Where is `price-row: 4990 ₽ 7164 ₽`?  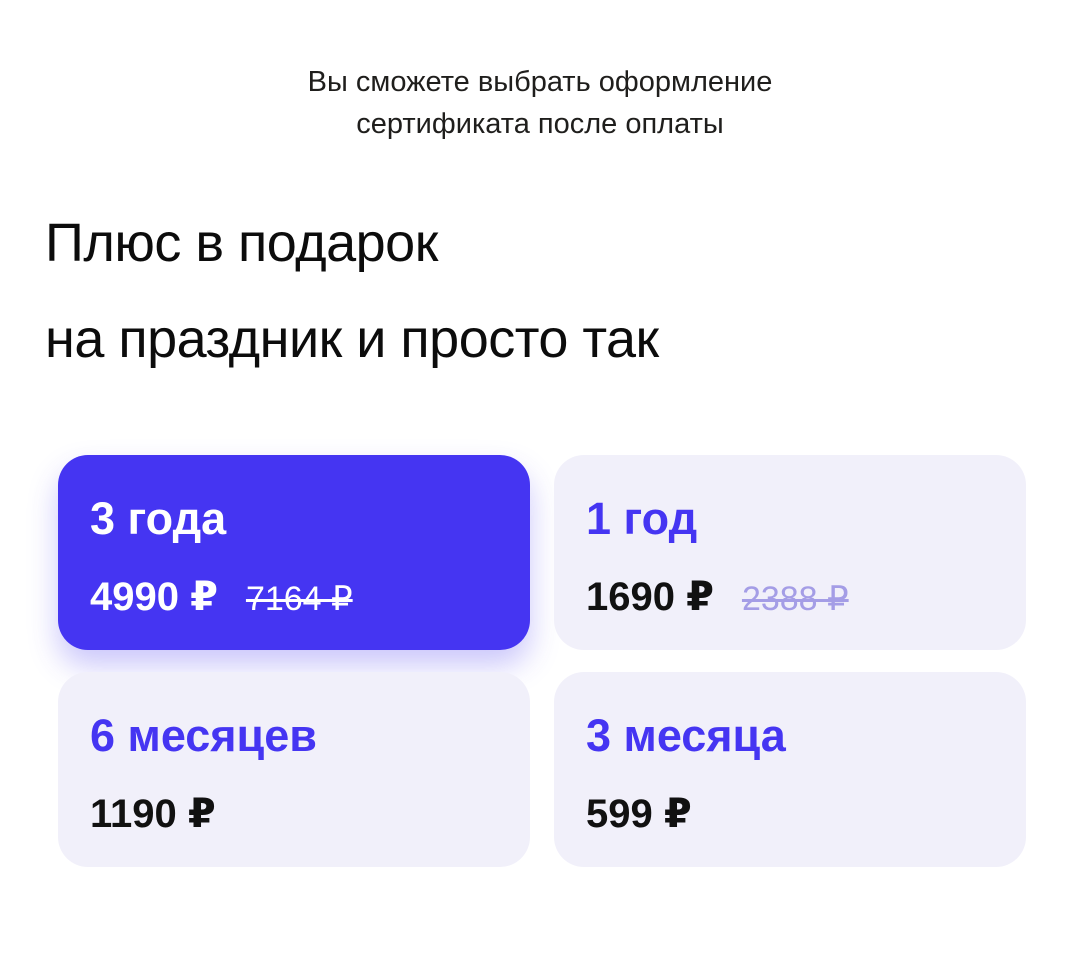
price-row: 4990 ₽ 7164 ₽ is located at coordinates (294, 597).